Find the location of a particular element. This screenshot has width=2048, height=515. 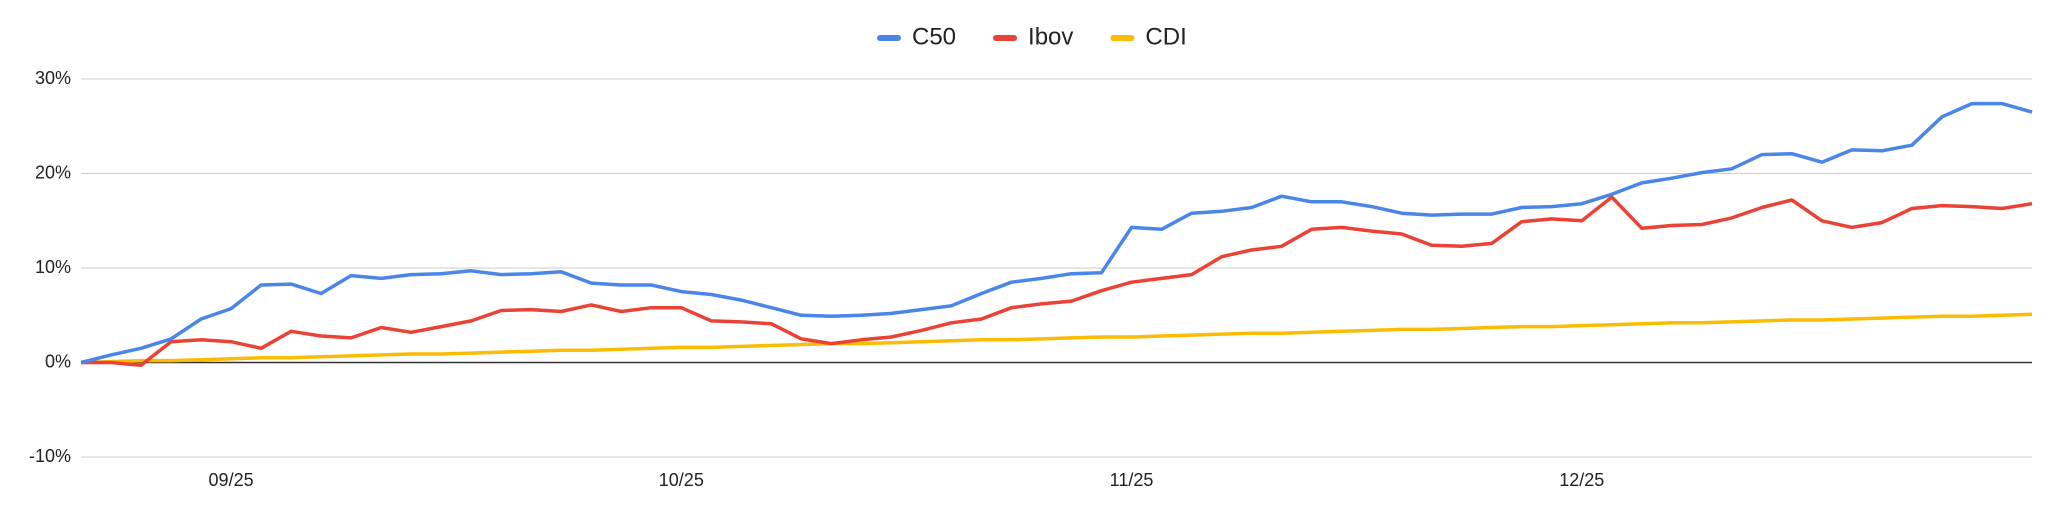

y-tick-label: 10% is located at coordinates (53, 267).